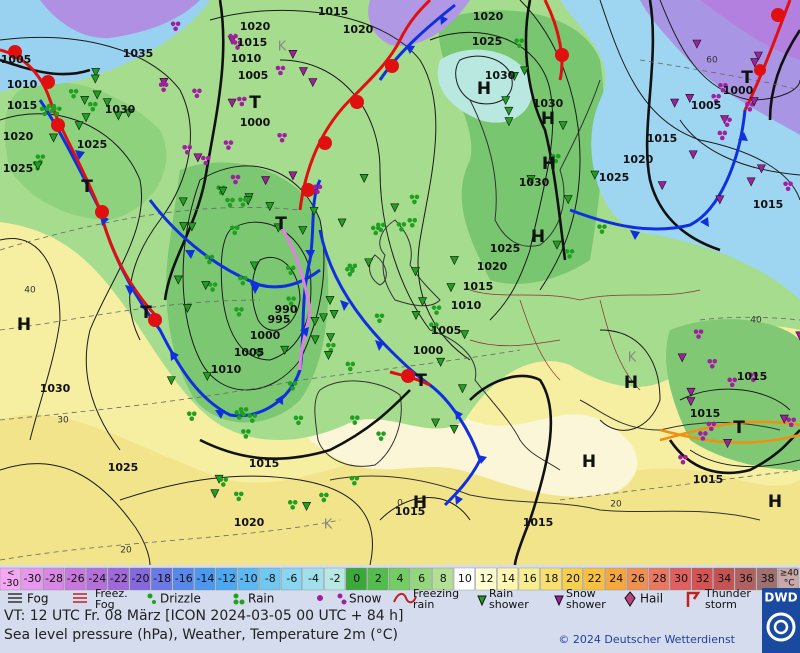 The image size is (800, 653). What do you see at coordinates (30, 291) in the screenshot?
I see `temperature-label: 40` at bounding box center [30, 291].